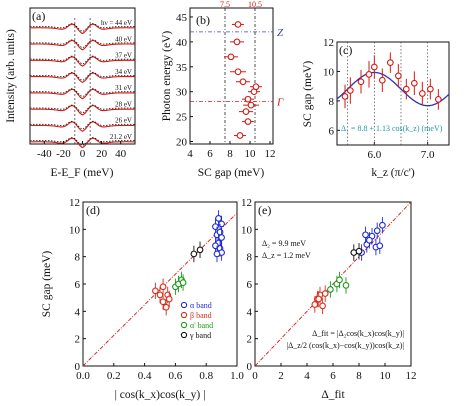  What do you see at coordinates (83, 376) in the screenshot?
I see `panel-d-xtick-label: 0.0` at bounding box center [83, 376].